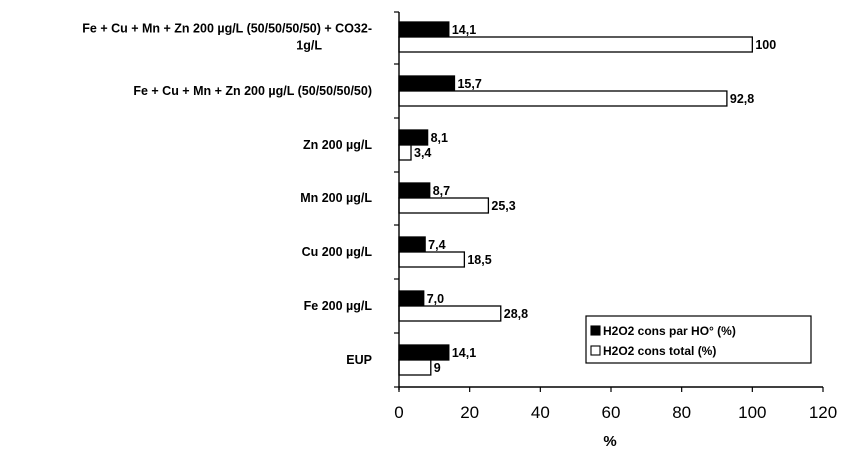 The width and height of the screenshot is (841, 449). I want to click on x-tick-label: 80, so click(681, 412).